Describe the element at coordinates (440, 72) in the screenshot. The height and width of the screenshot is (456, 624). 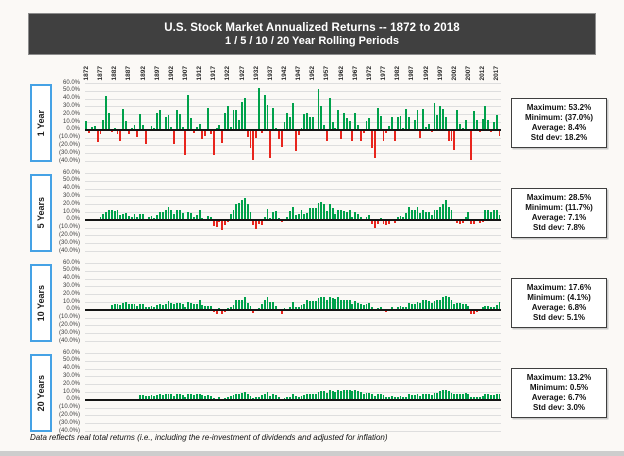
I see `year-tick-label: 1997` at that location.